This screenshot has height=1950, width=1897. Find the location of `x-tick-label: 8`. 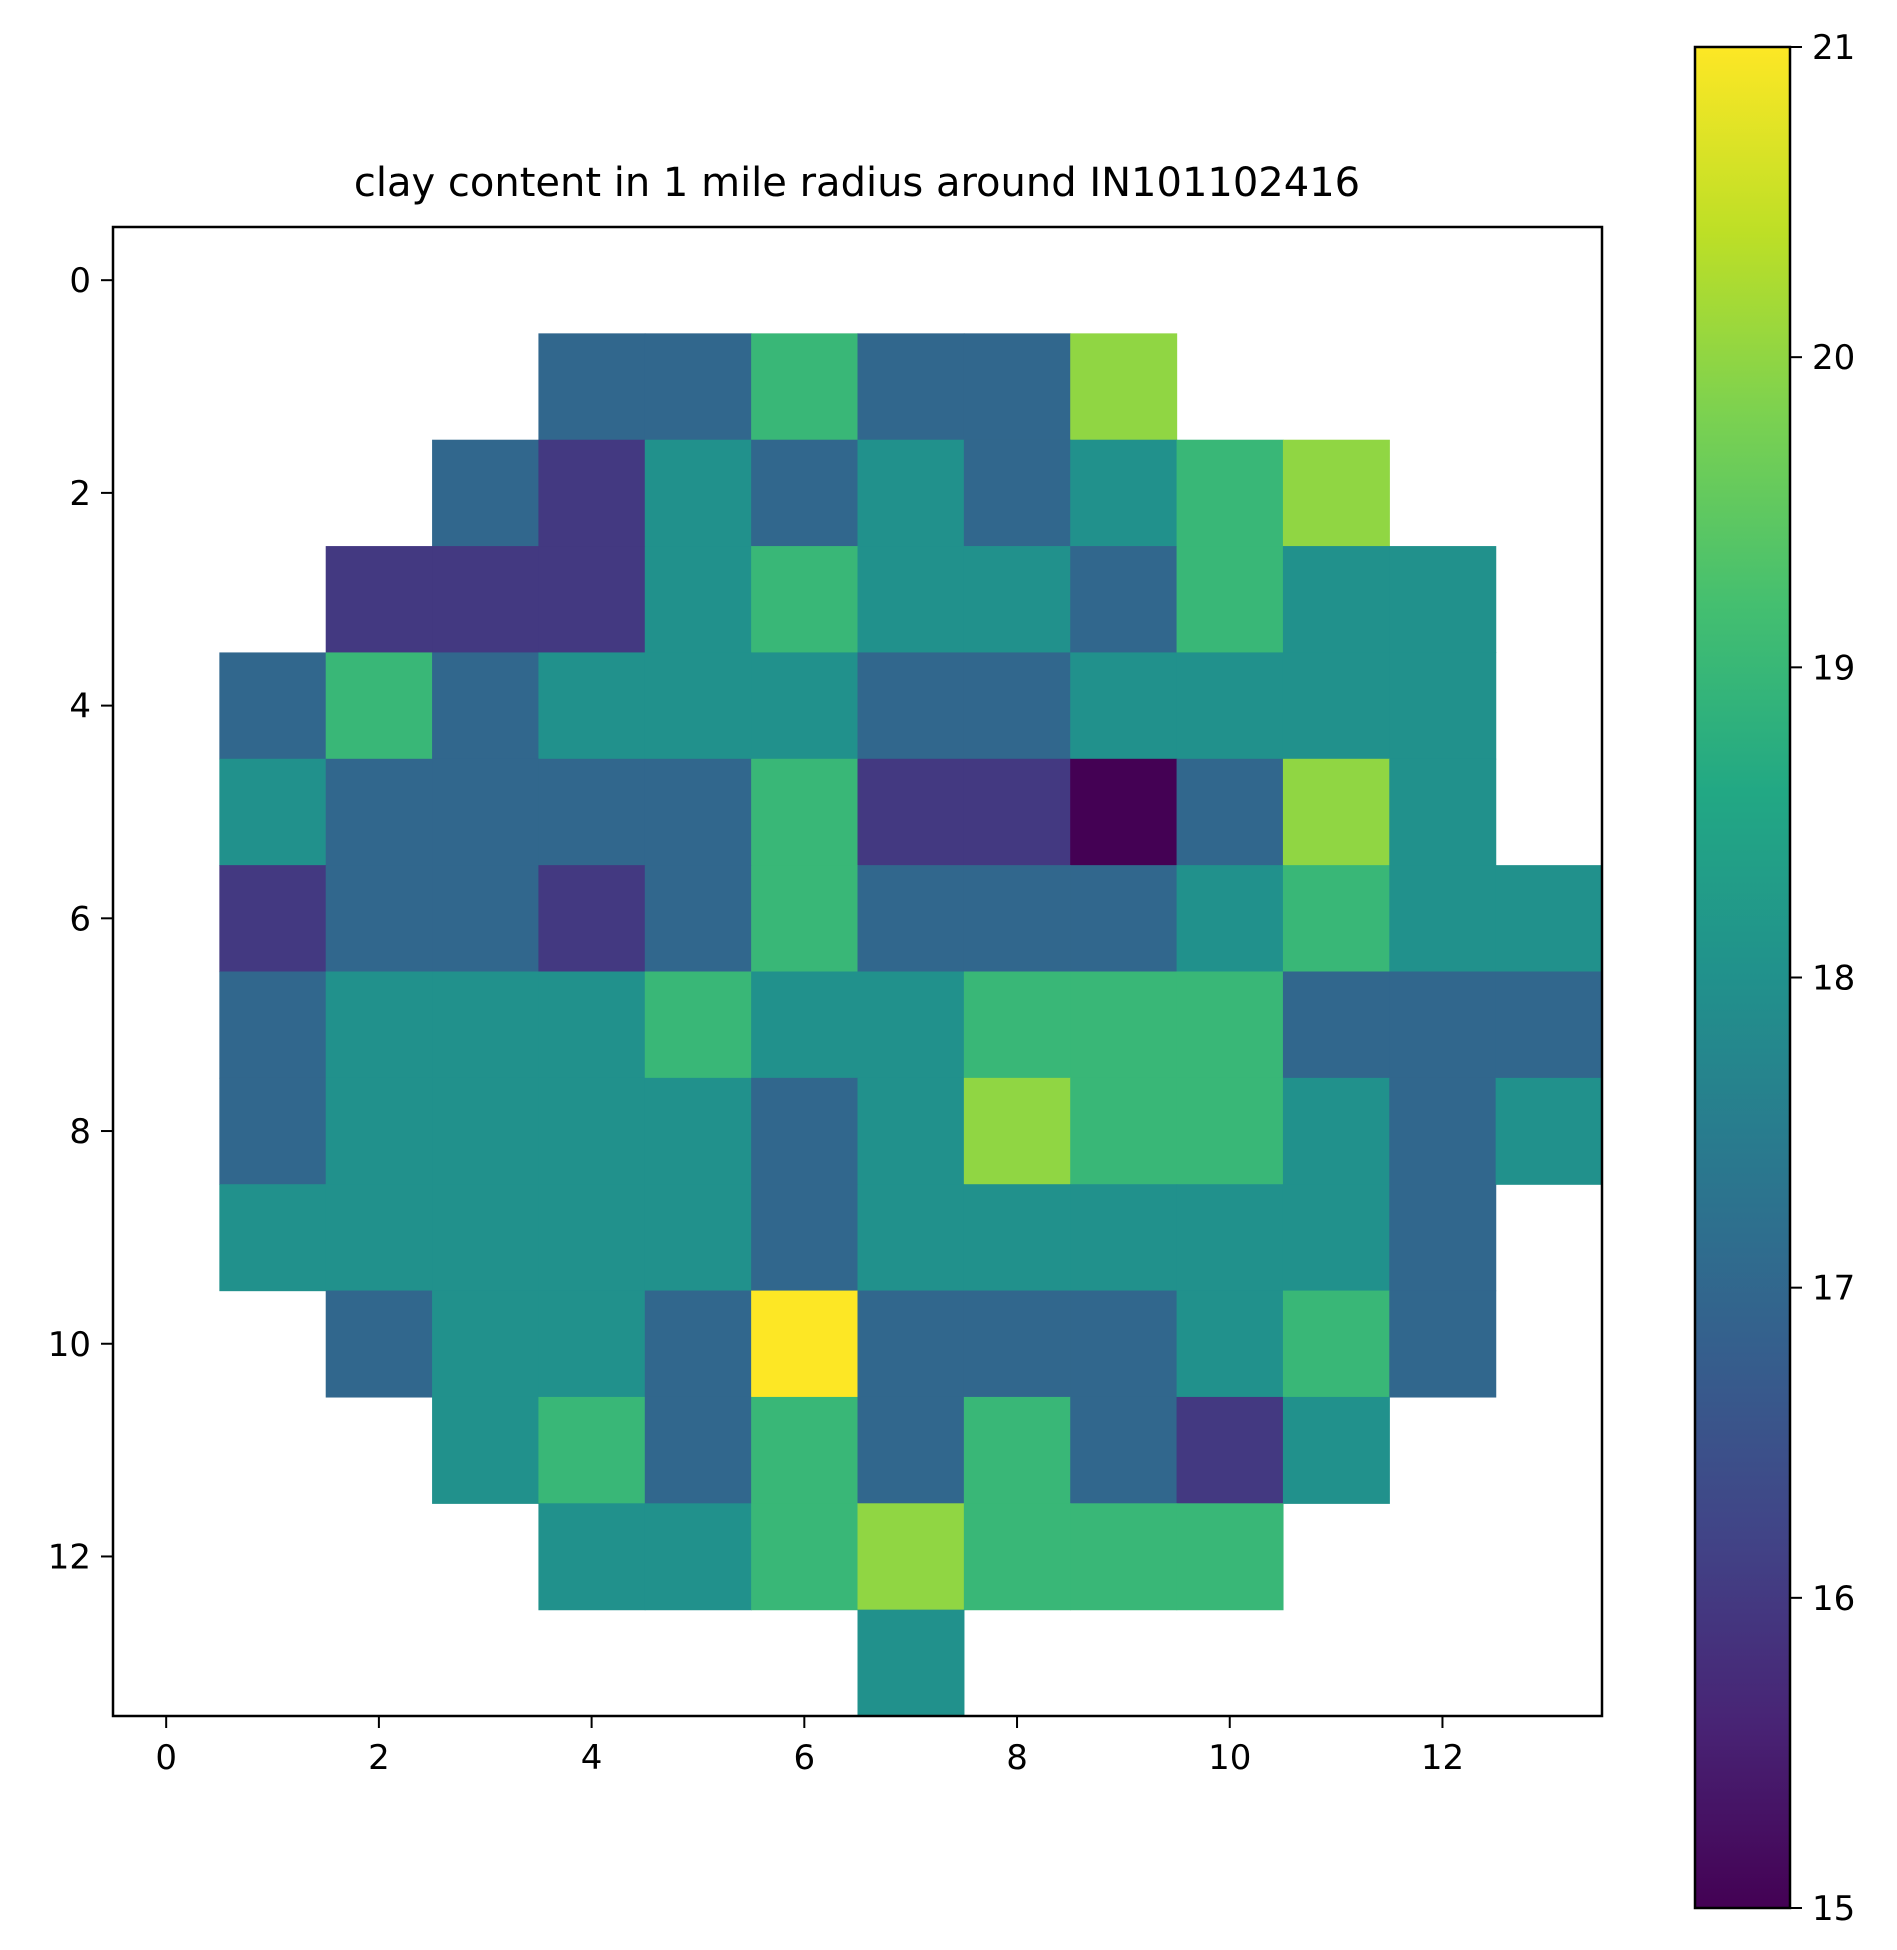

x-tick-label: 8 is located at coordinates (1017, 1758).